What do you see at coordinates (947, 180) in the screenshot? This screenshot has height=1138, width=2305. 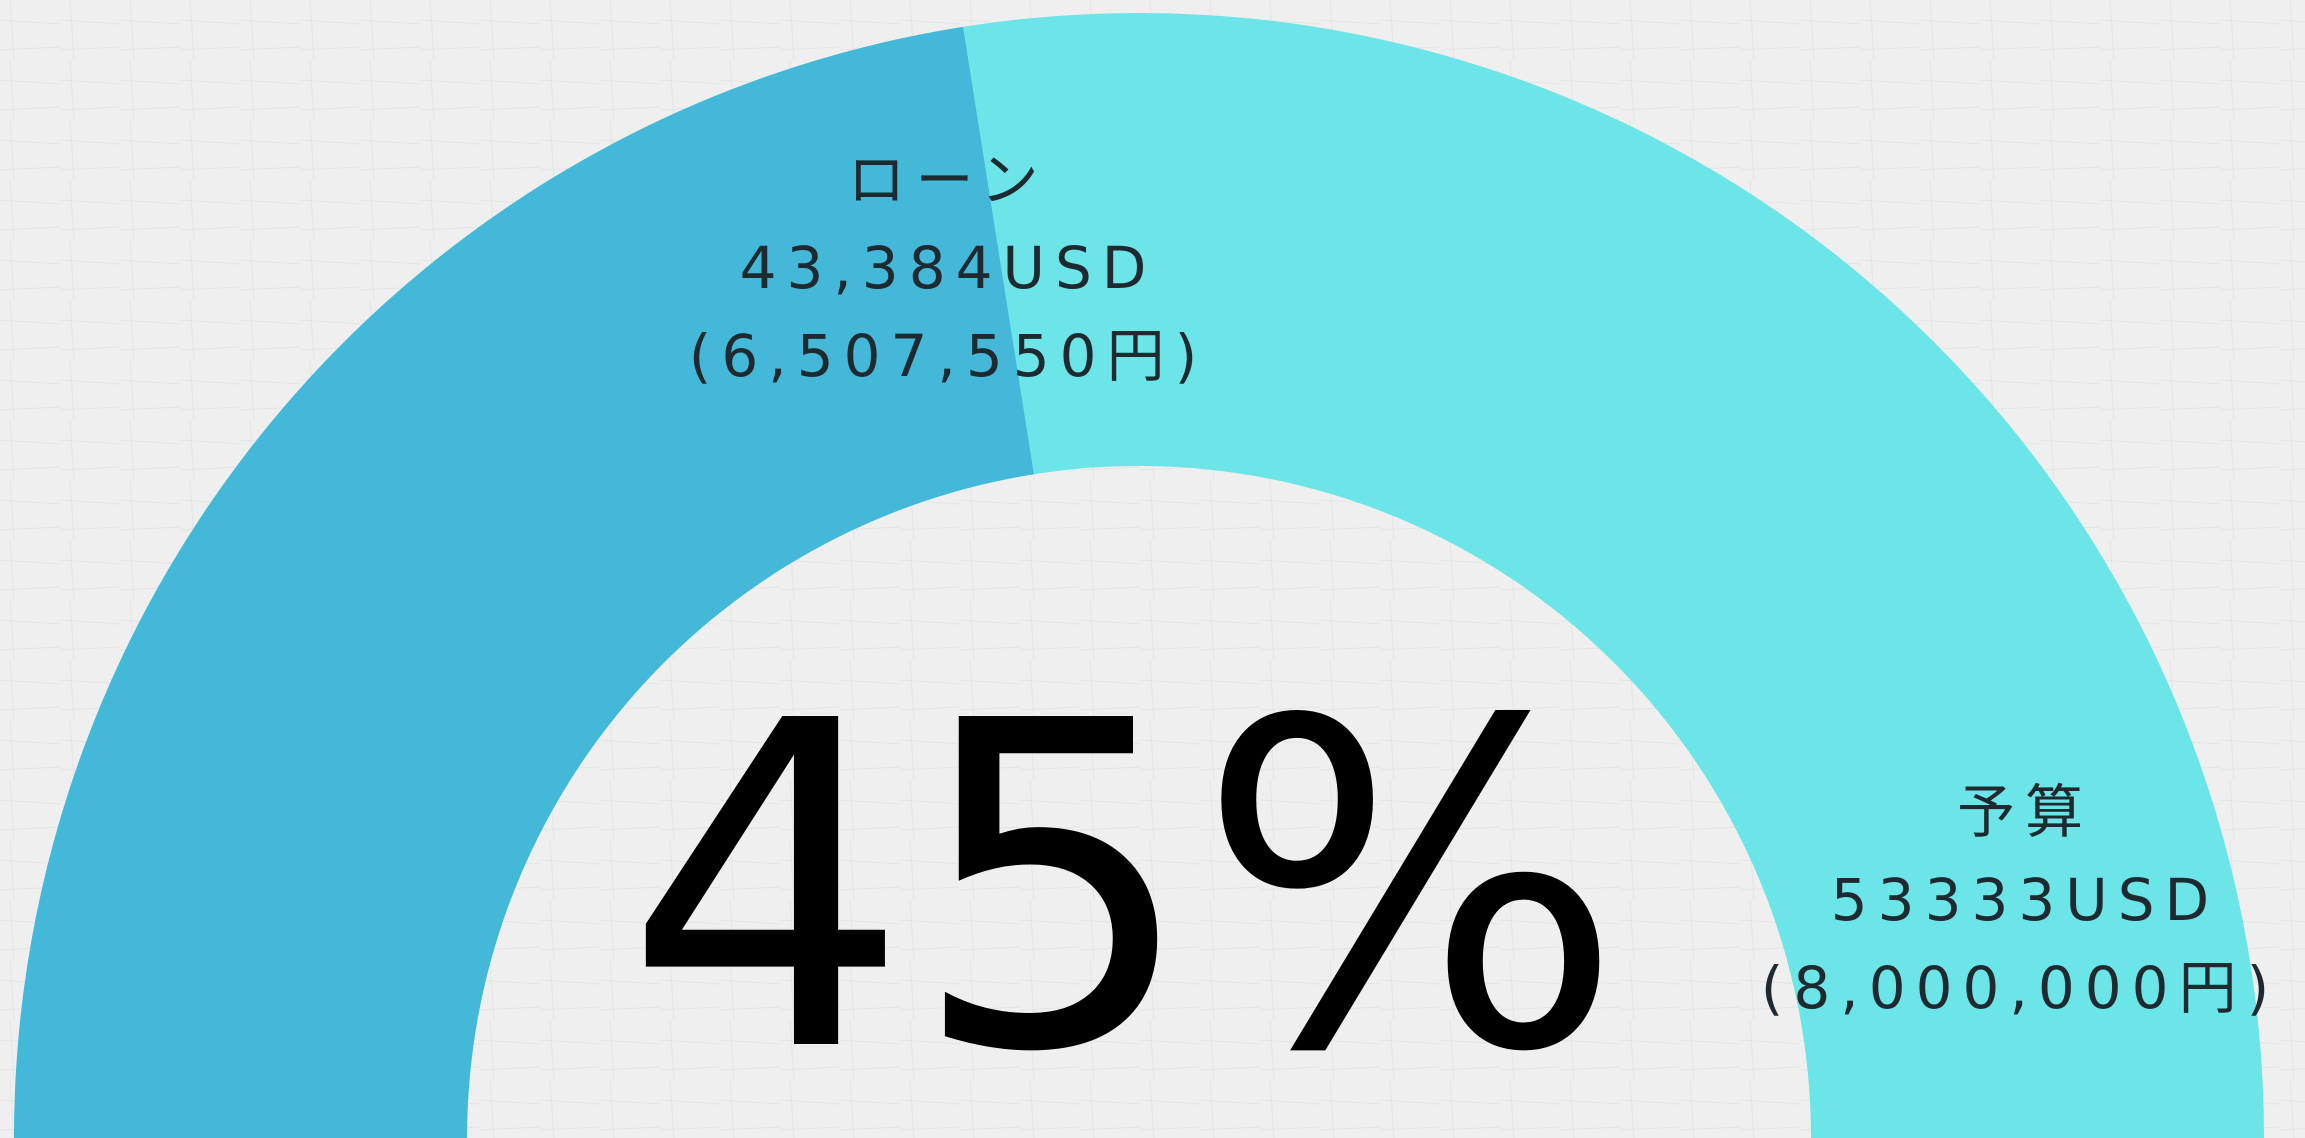 I see `segment-name: ローン` at bounding box center [947, 180].